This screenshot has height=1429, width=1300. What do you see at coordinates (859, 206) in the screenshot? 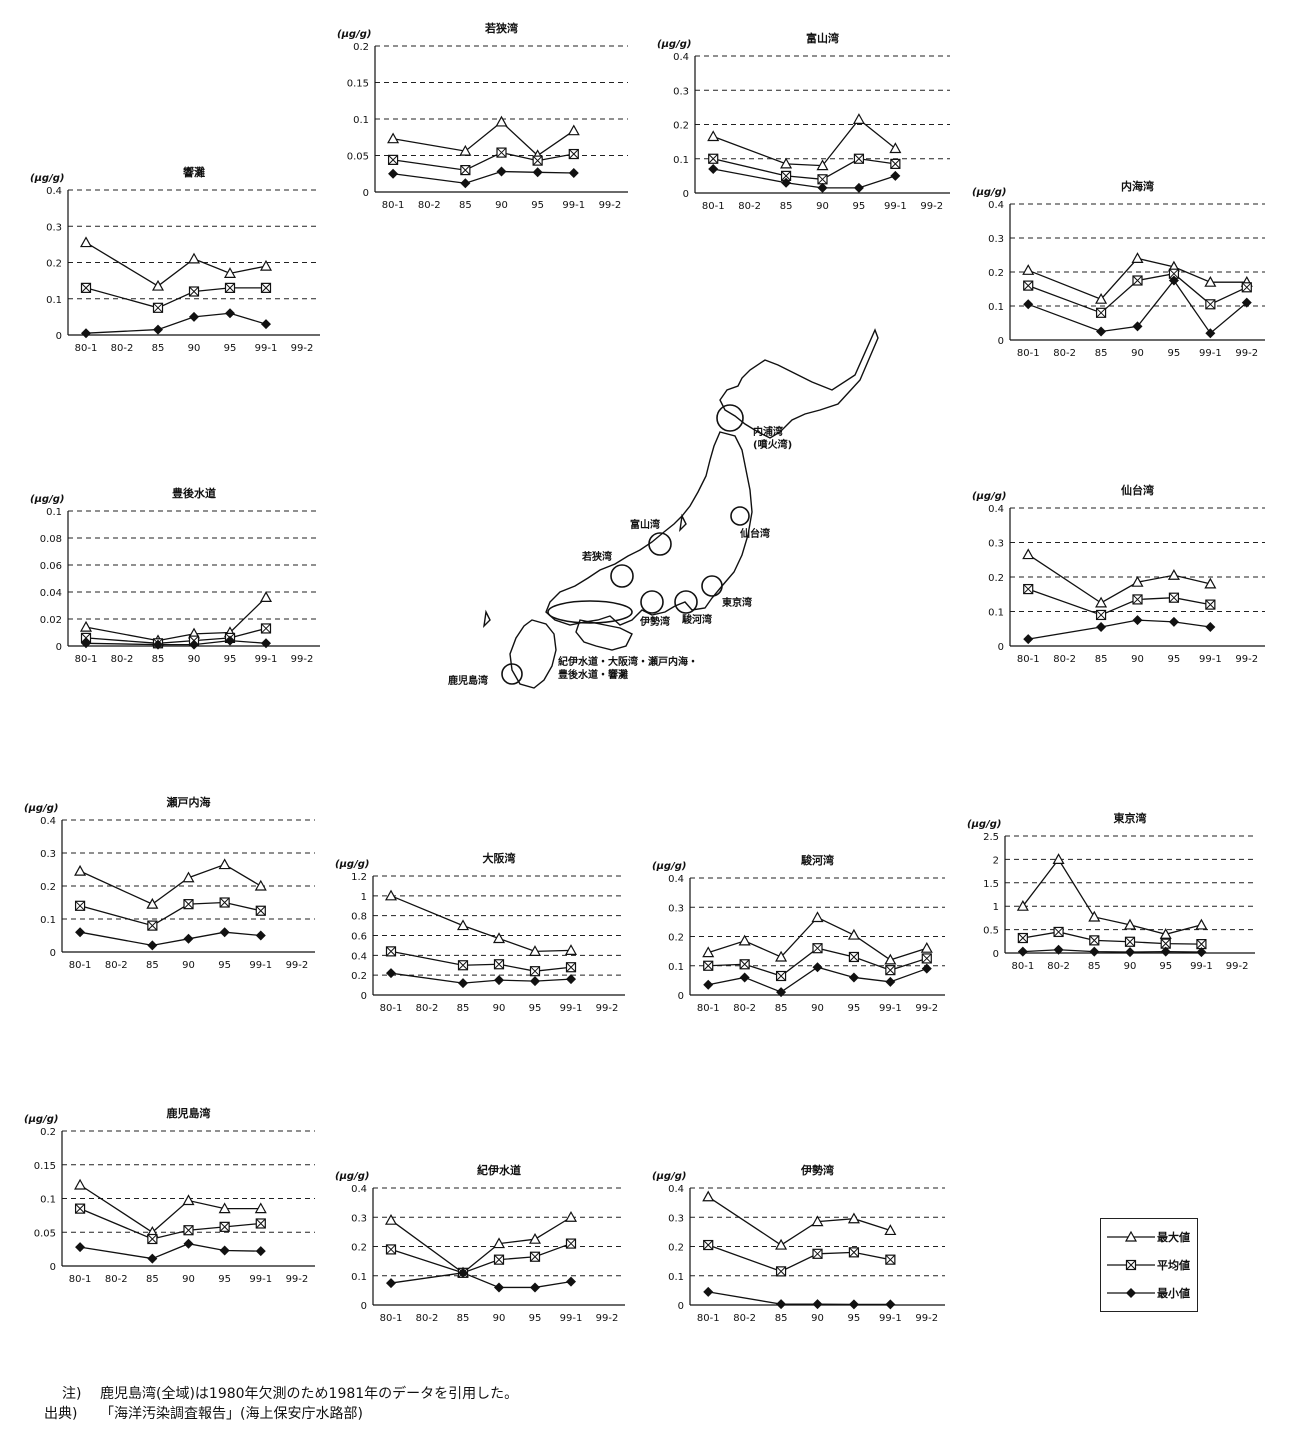
I see `x-tick-label: 95` at bounding box center [859, 206].